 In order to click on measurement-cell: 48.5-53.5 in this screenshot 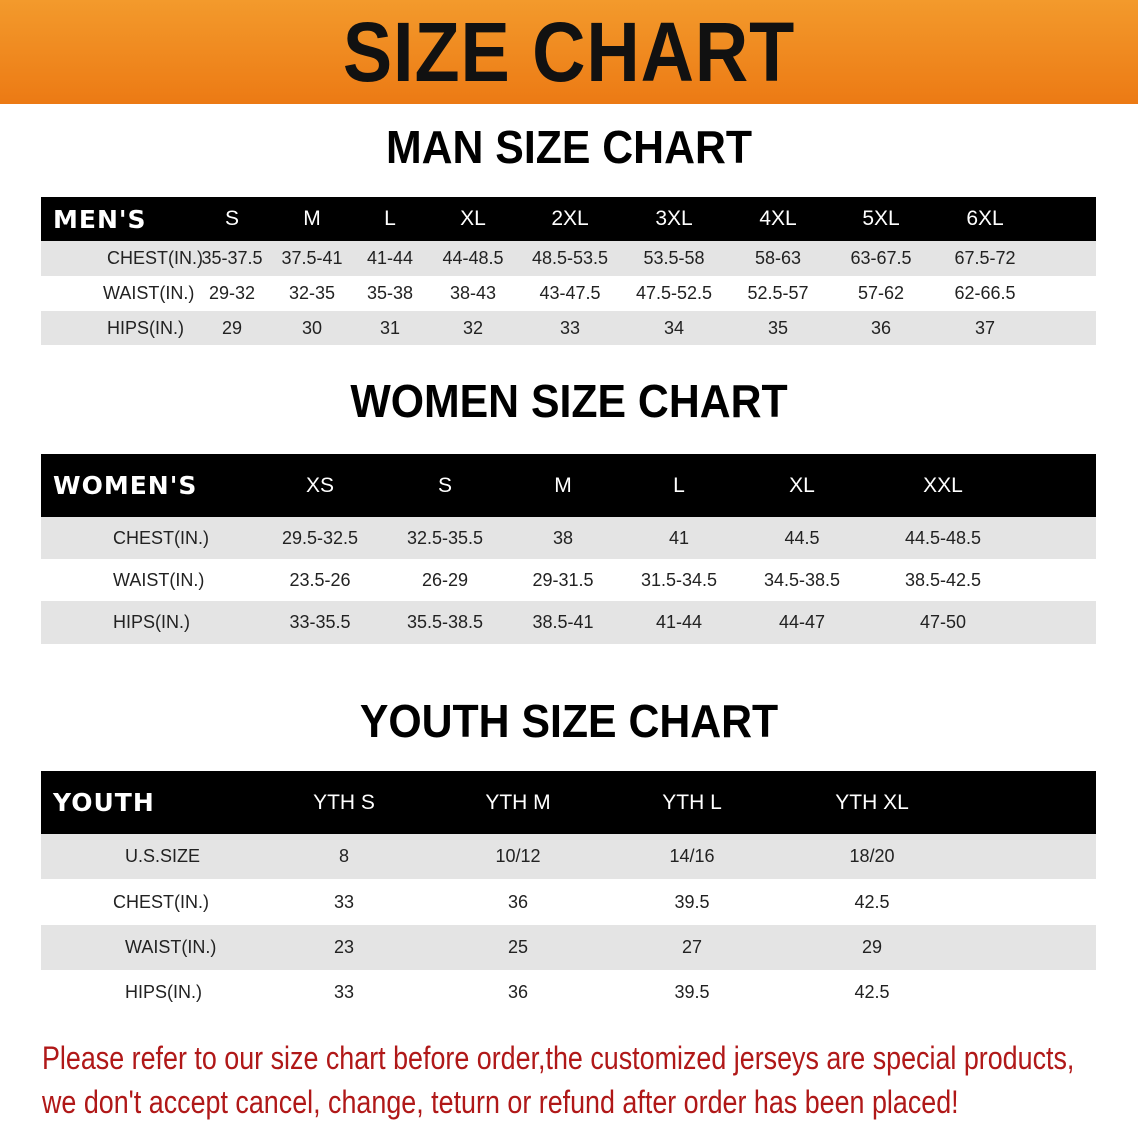, I will do `click(570, 258)`.